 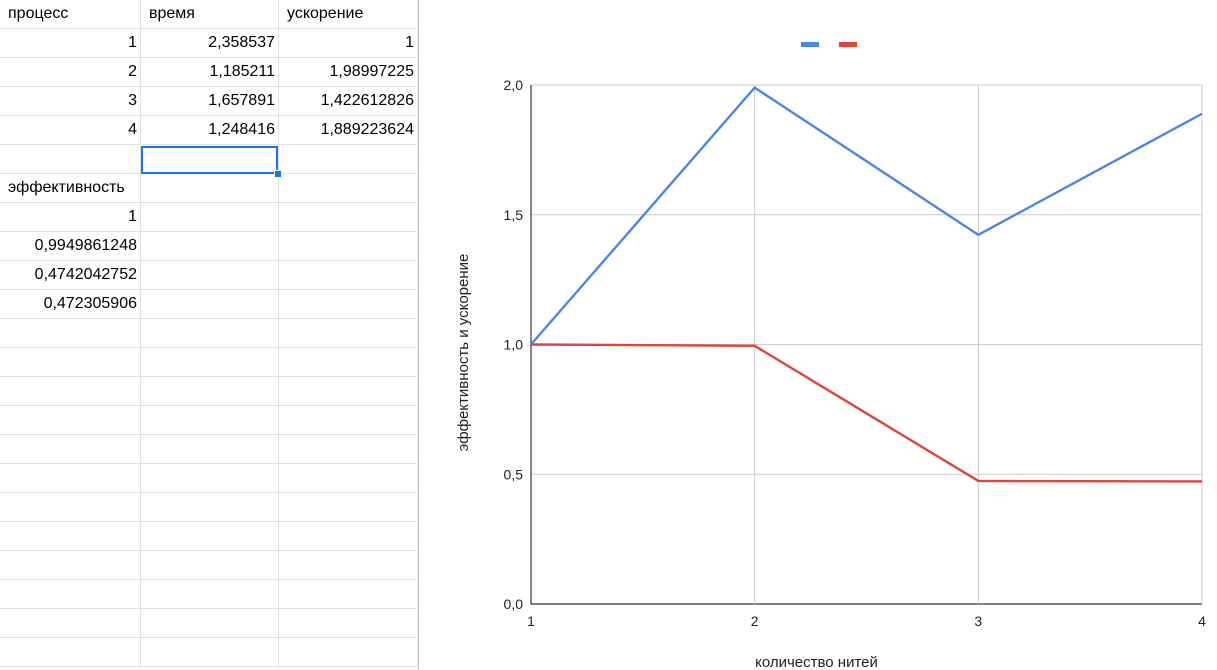 I want to click on cell-r10-c3, so click(x=348, y=275).